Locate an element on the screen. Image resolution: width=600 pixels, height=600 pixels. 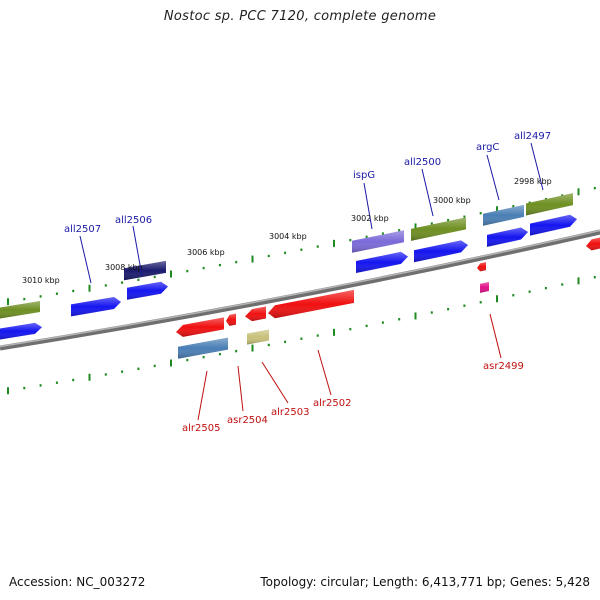
gene-label-all2500: all2500 is located at coordinates (422, 162).